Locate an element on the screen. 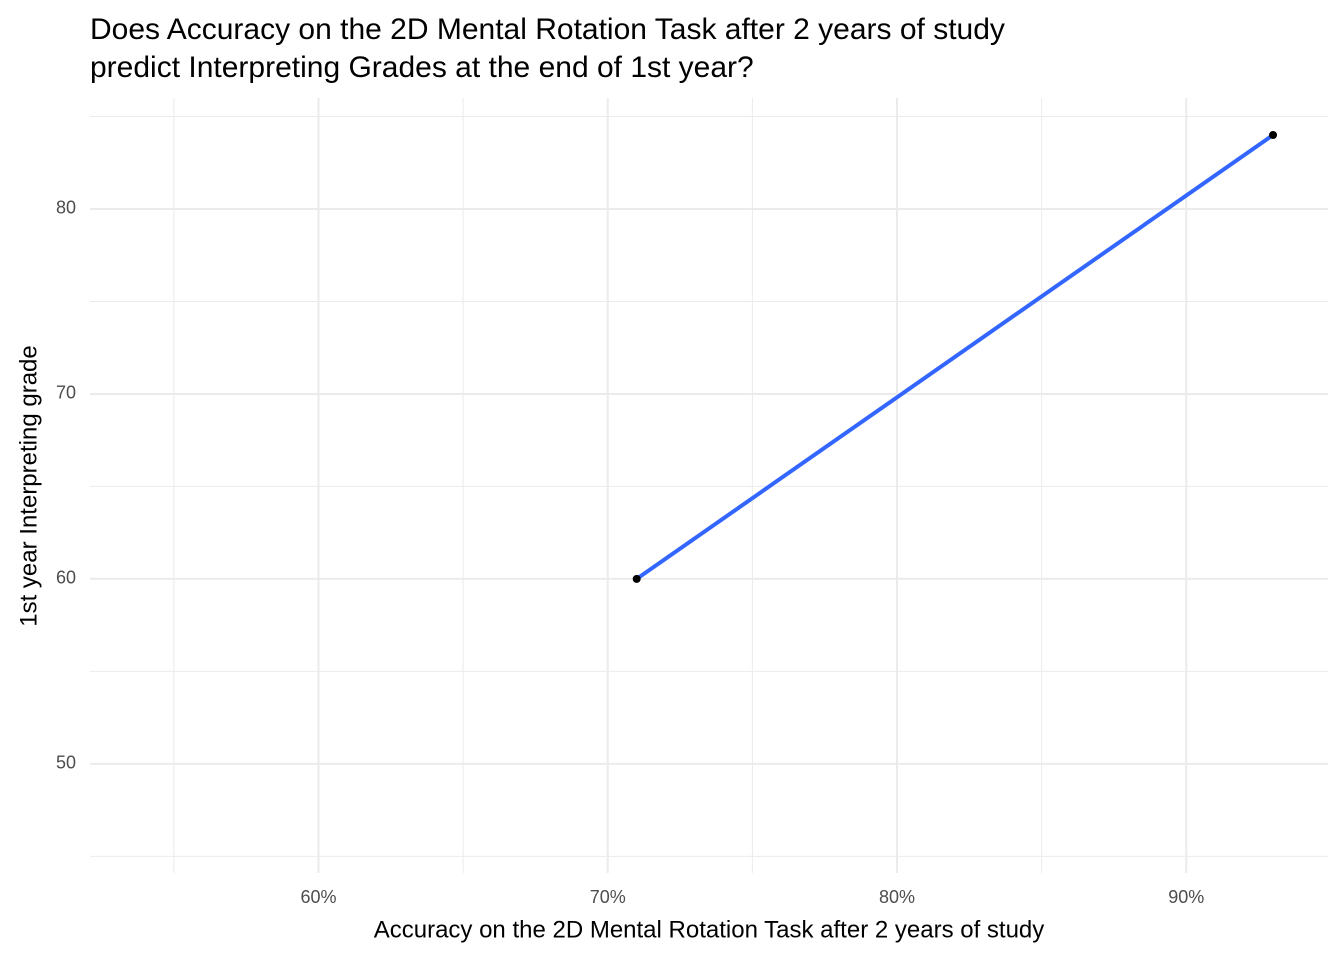 This screenshot has width=1344, height=960. y-axis-title: 1st year Interpreting grade is located at coordinates (28, 486).